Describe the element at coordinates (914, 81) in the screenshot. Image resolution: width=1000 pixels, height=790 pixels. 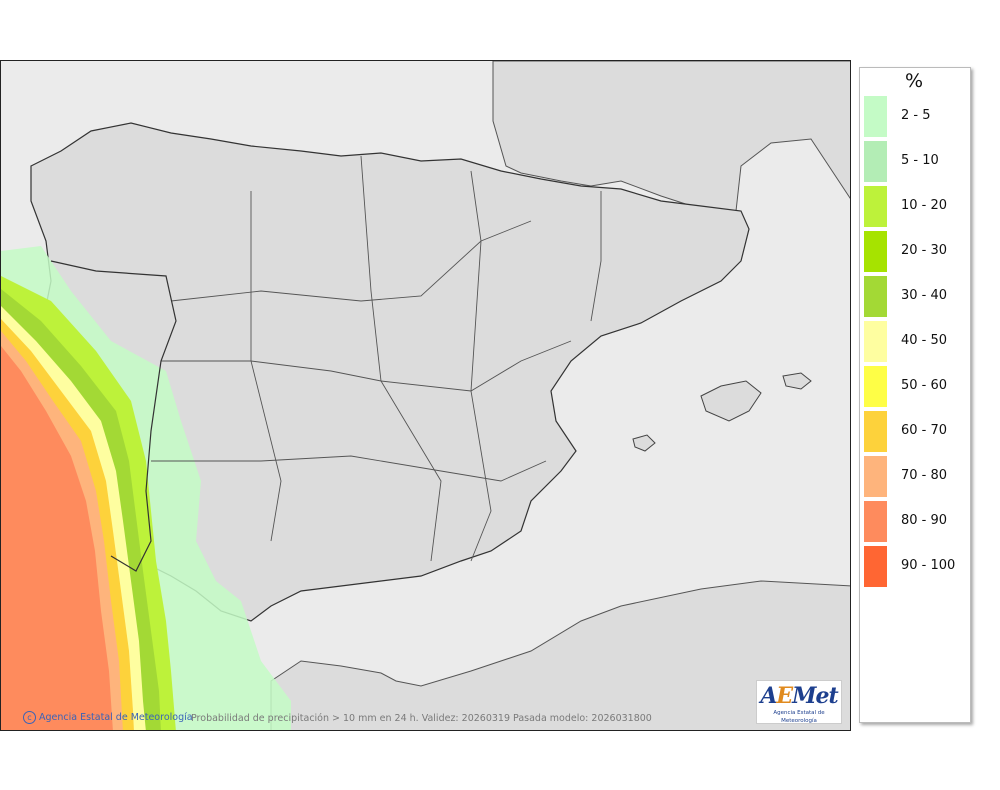
I see `legend-unit: %` at that location.